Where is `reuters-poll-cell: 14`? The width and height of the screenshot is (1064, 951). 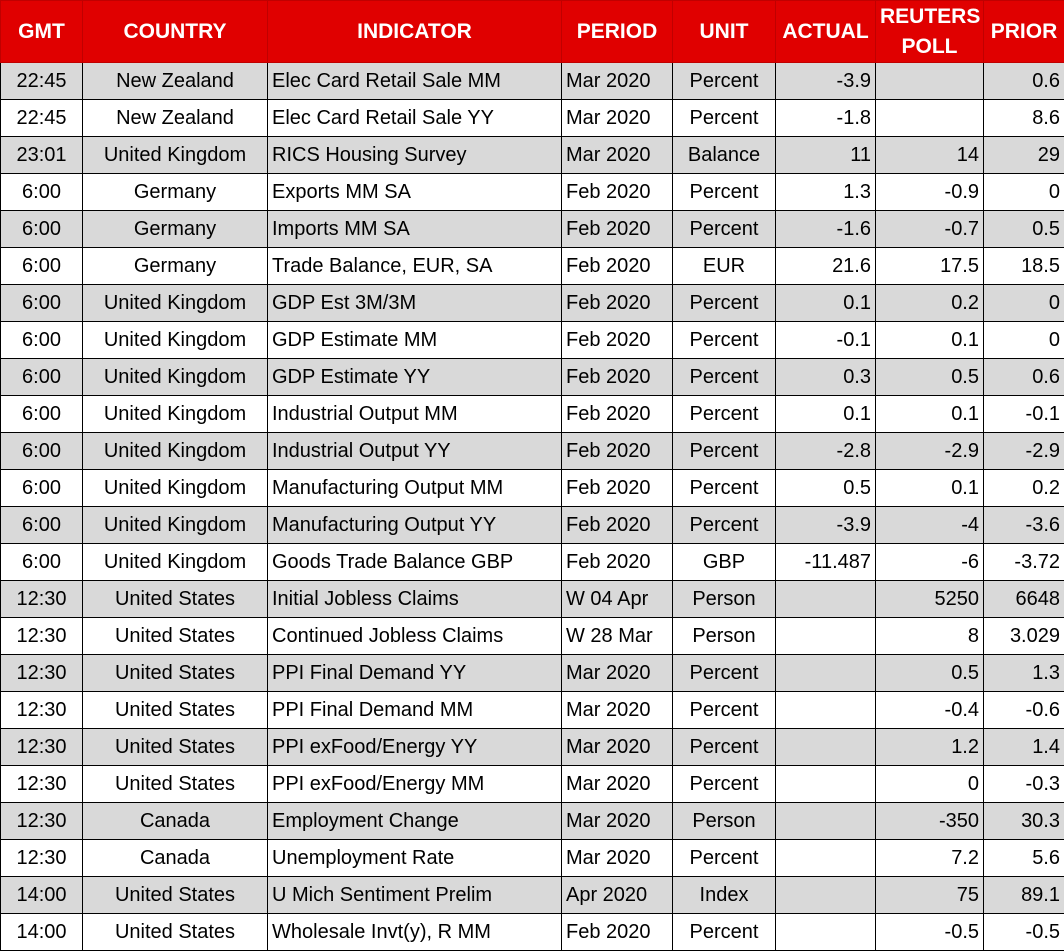 reuters-poll-cell: 14 is located at coordinates (930, 155).